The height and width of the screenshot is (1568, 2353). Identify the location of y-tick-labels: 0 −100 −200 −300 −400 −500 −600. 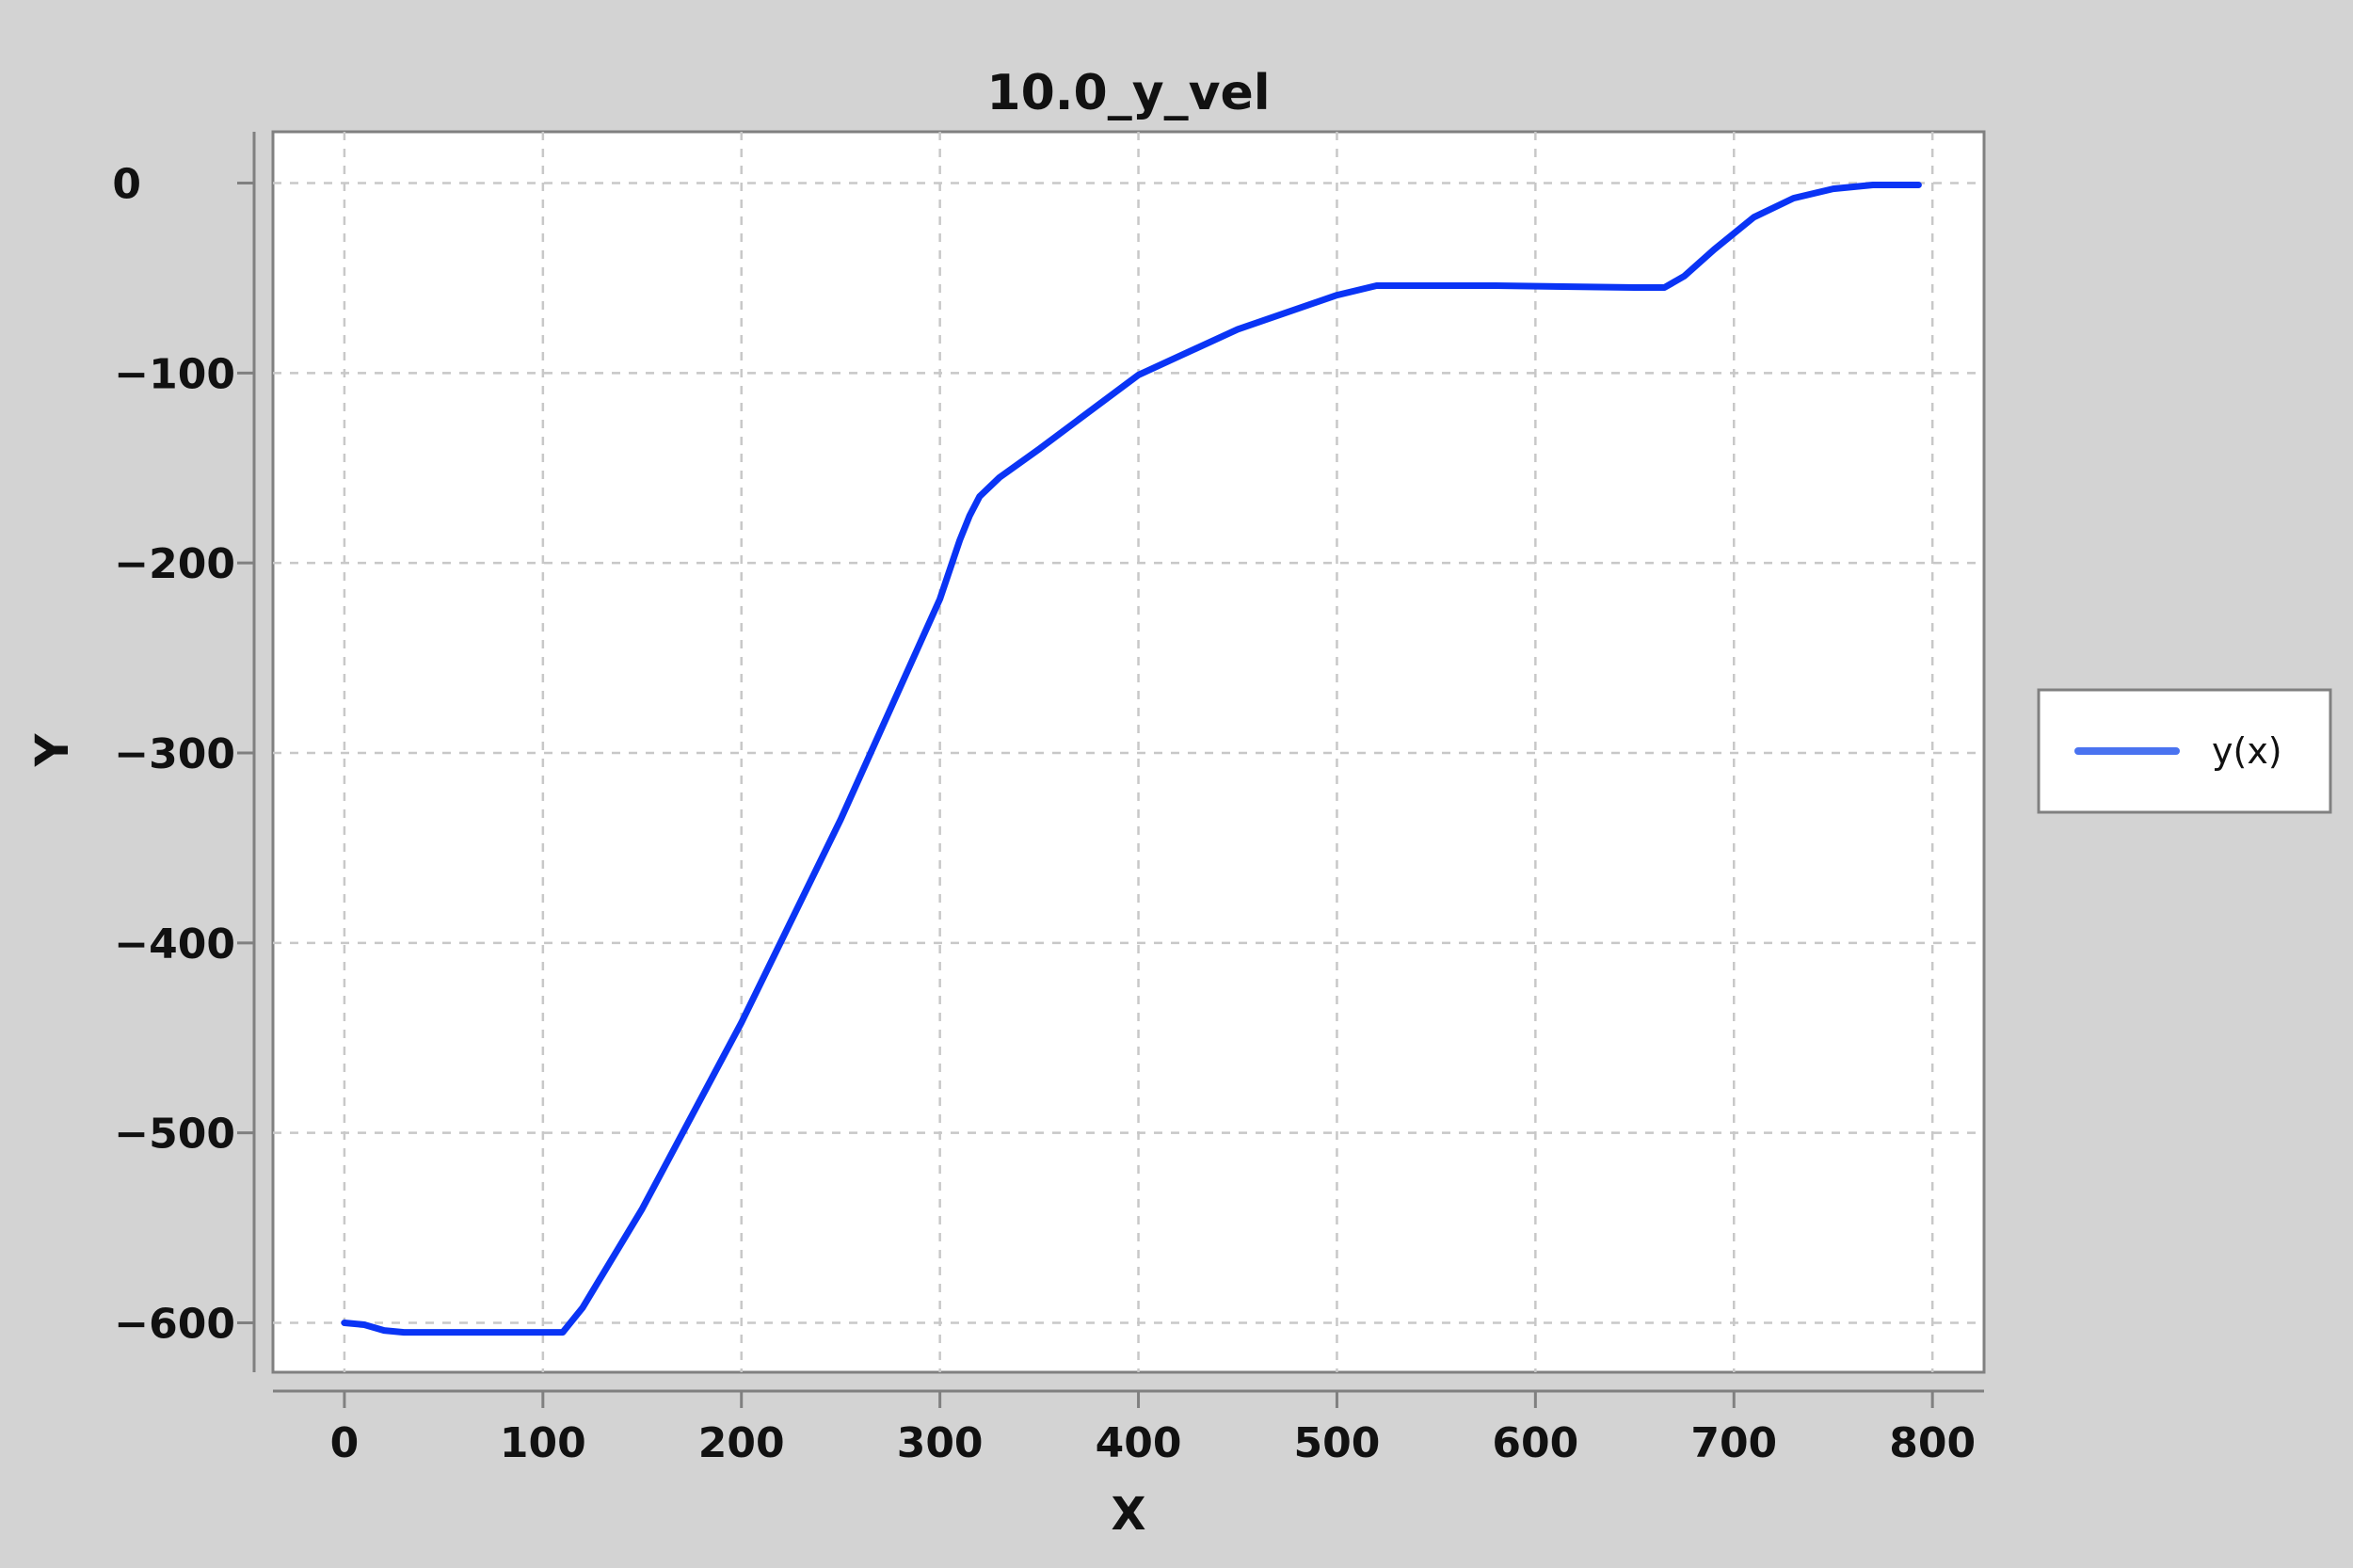
(183, 754).